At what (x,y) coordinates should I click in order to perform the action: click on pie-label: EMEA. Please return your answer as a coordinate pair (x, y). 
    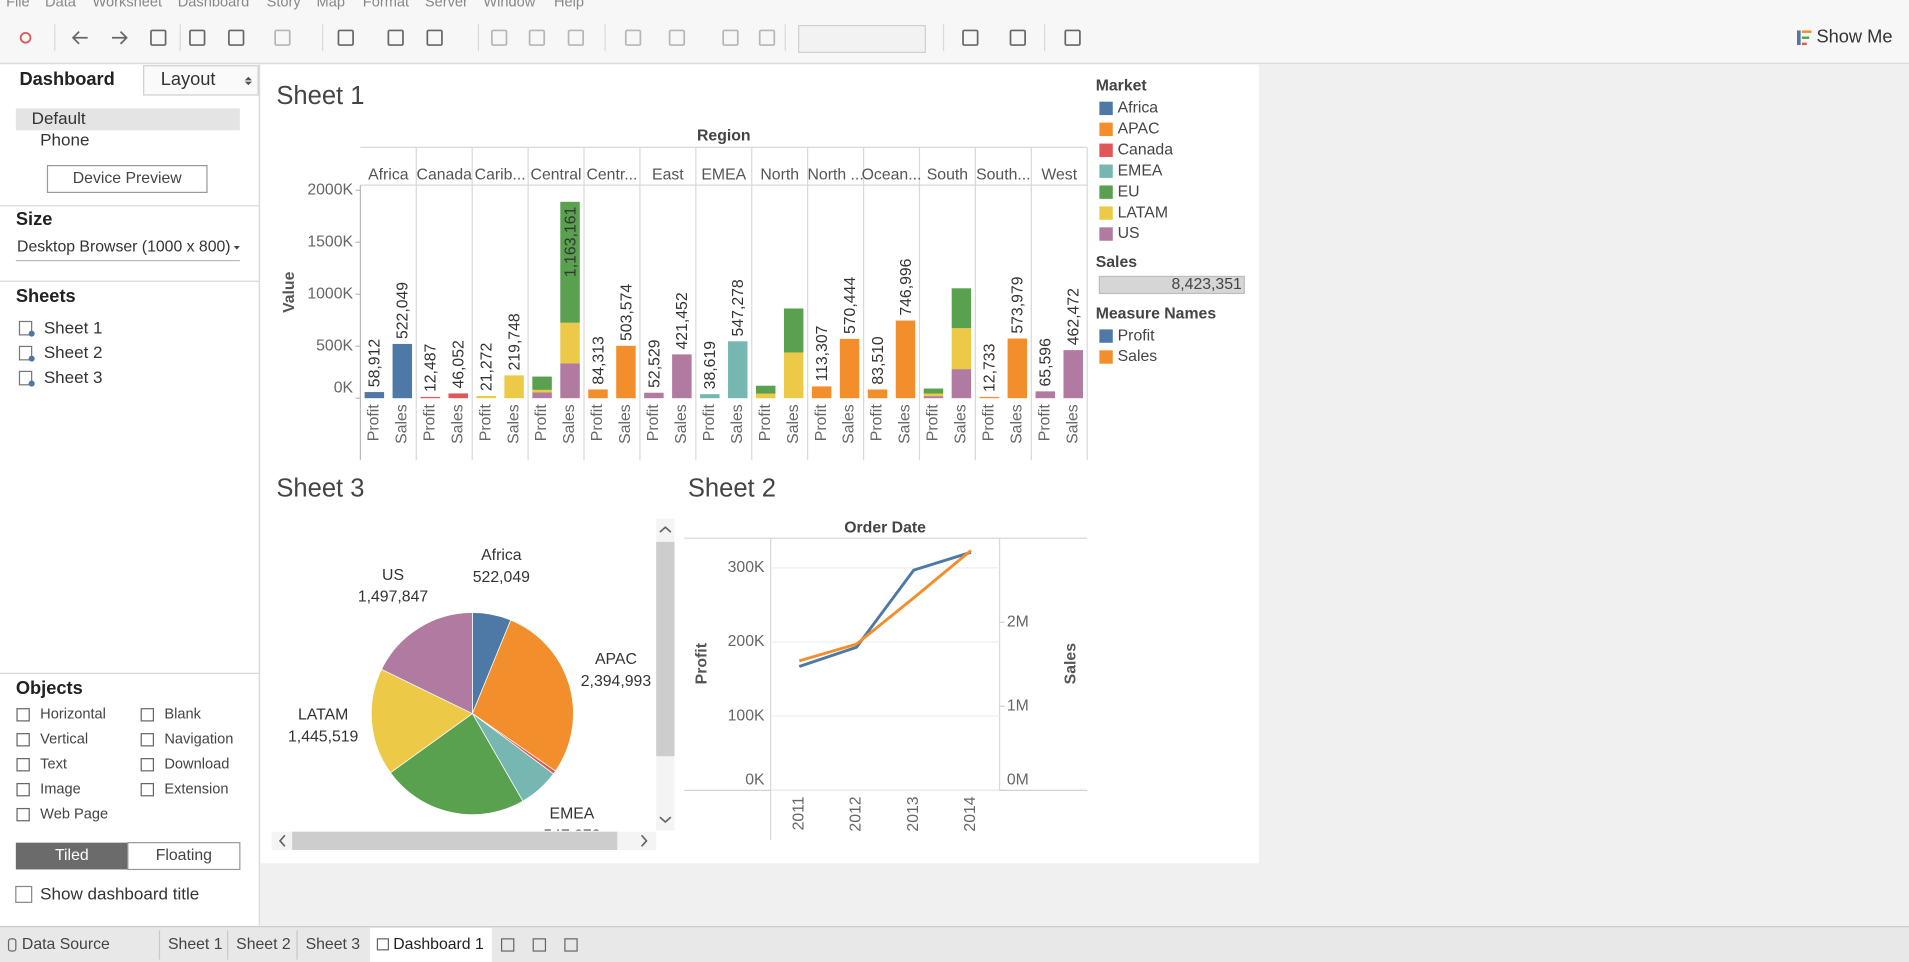
    Looking at the image, I should click on (572, 814).